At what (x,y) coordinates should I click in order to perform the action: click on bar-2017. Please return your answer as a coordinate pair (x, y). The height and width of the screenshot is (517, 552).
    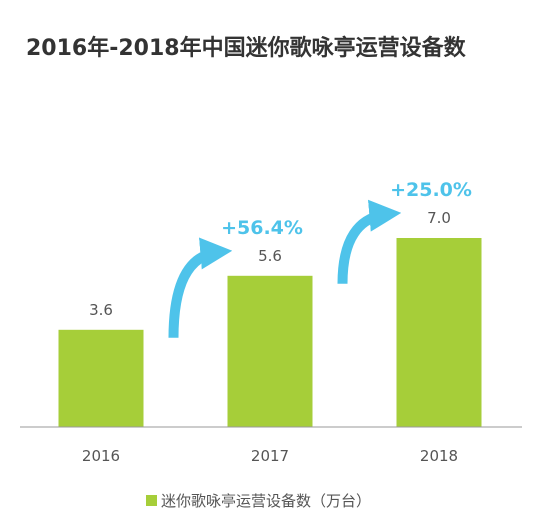
    Looking at the image, I should click on (270, 351).